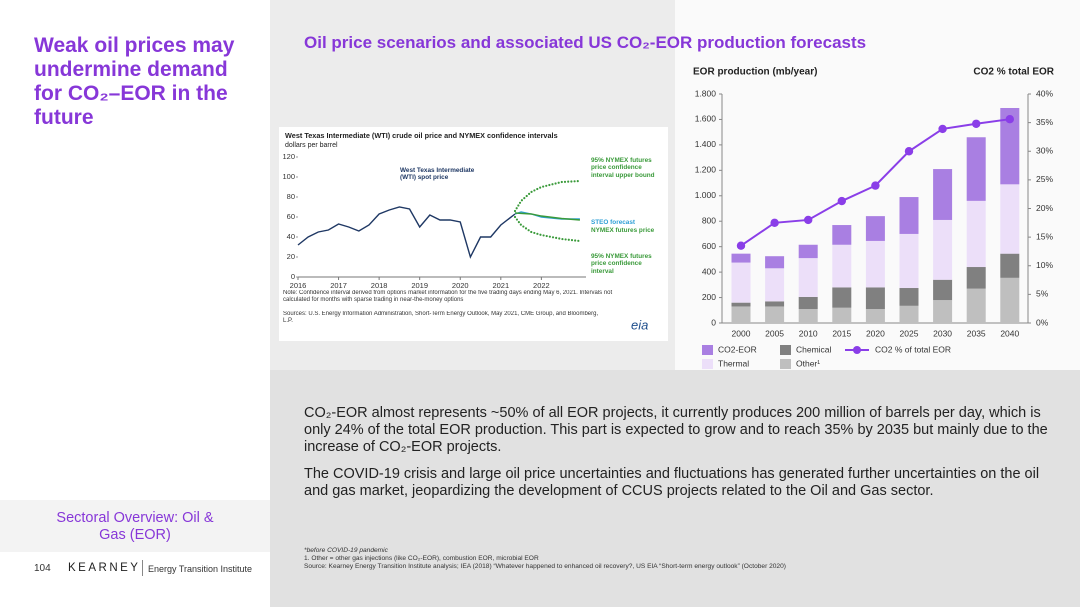 This screenshot has height=607, width=1080. What do you see at coordinates (291, 196) in the screenshot?
I see `y-tick-label: 80` at bounding box center [291, 196].